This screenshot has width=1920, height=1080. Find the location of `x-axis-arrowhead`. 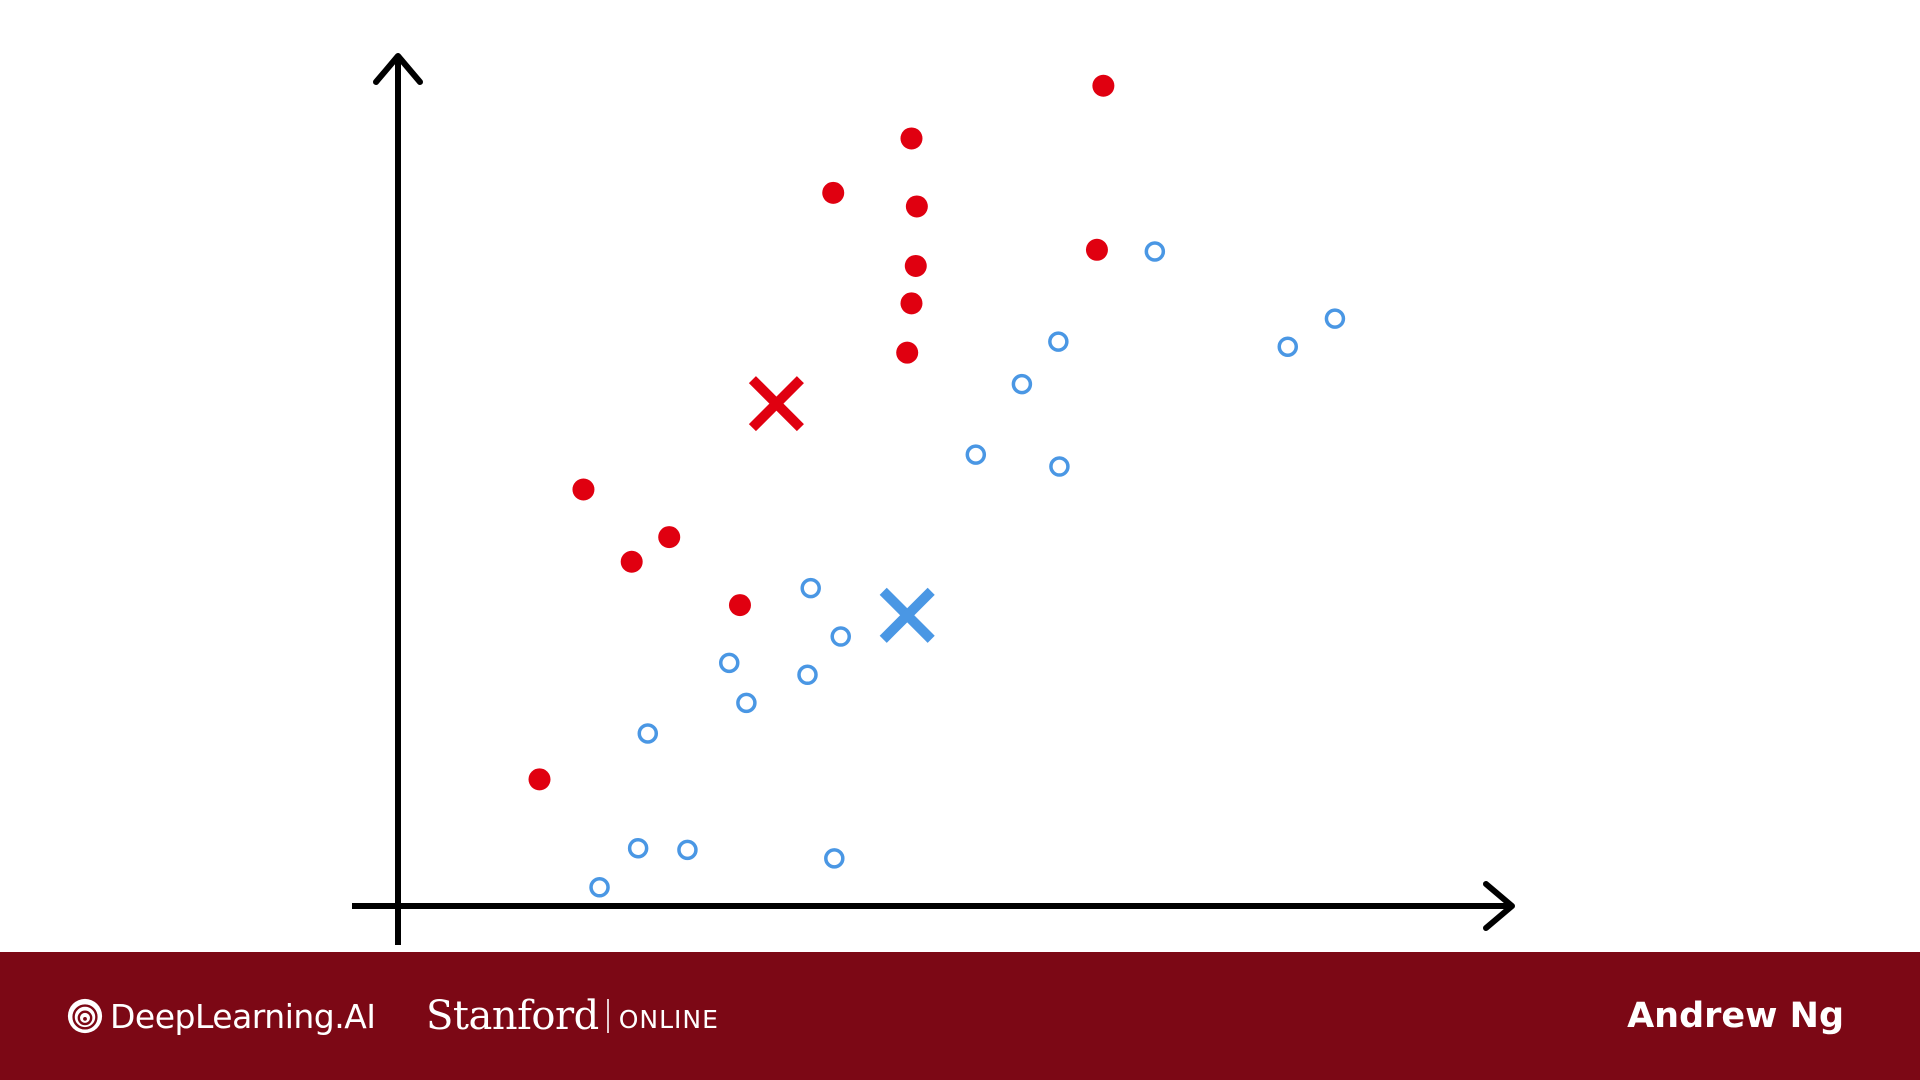

x-axis-arrowhead is located at coordinates (1499, 906).